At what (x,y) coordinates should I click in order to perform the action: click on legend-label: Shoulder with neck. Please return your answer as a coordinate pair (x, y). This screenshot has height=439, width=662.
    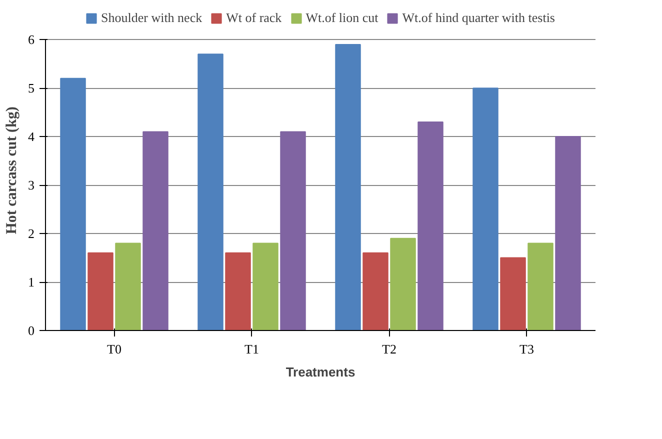
    Looking at the image, I should click on (151, 18).